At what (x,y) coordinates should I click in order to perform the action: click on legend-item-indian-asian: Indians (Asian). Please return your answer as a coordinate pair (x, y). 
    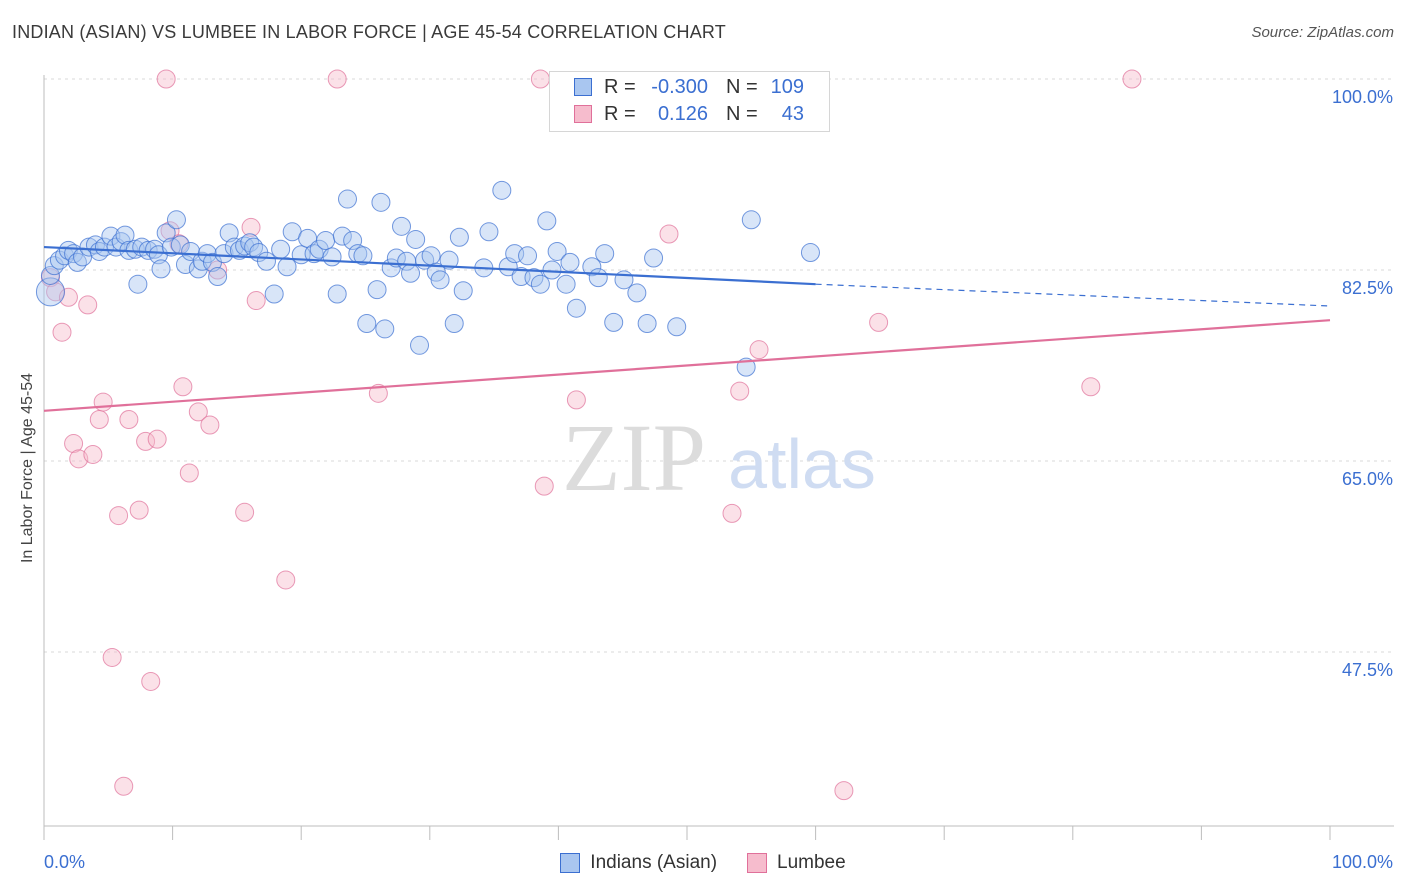
    Looking at the image, I should click on (638, 863).